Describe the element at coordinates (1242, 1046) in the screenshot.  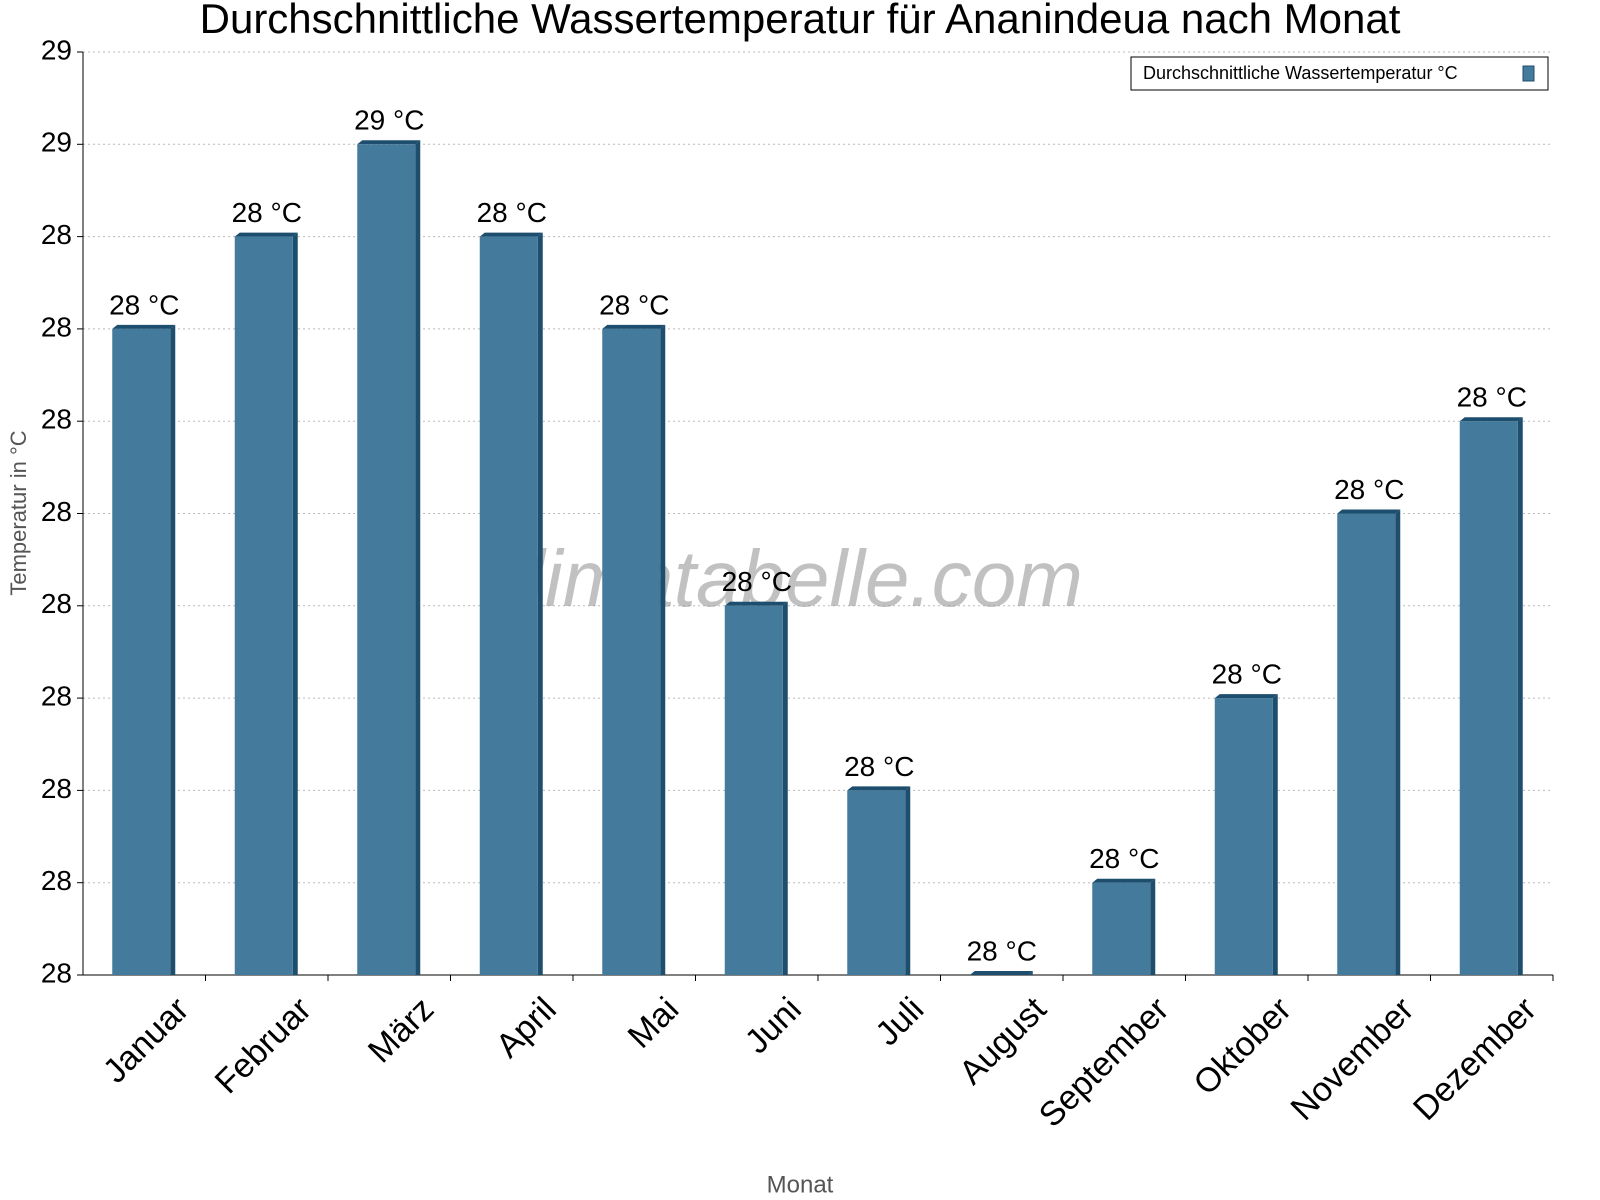
I see `x-tick-label: Oktober` at that location.